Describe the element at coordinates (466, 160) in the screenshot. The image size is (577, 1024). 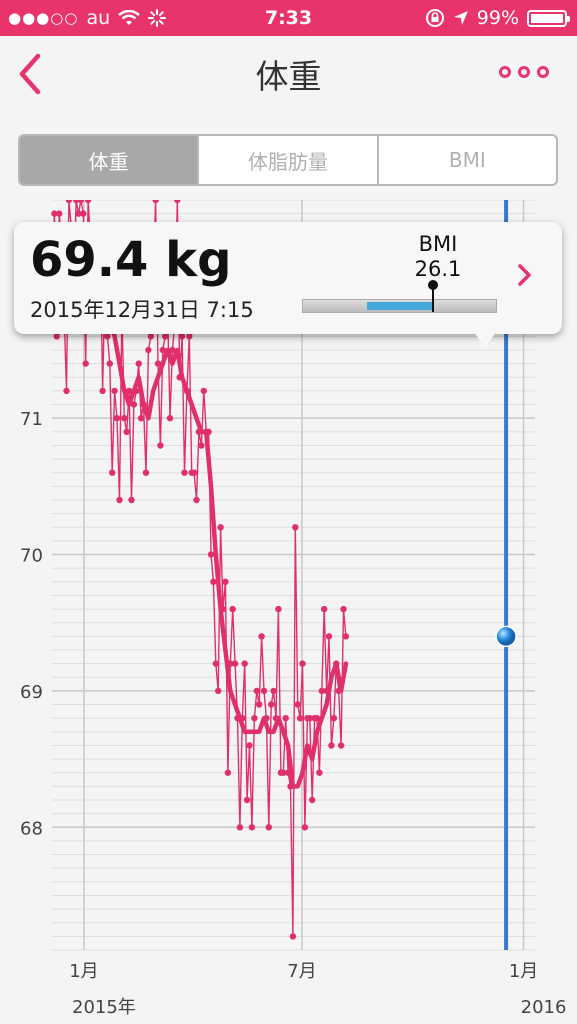
I see `segment-bmi: BMI` at that location.